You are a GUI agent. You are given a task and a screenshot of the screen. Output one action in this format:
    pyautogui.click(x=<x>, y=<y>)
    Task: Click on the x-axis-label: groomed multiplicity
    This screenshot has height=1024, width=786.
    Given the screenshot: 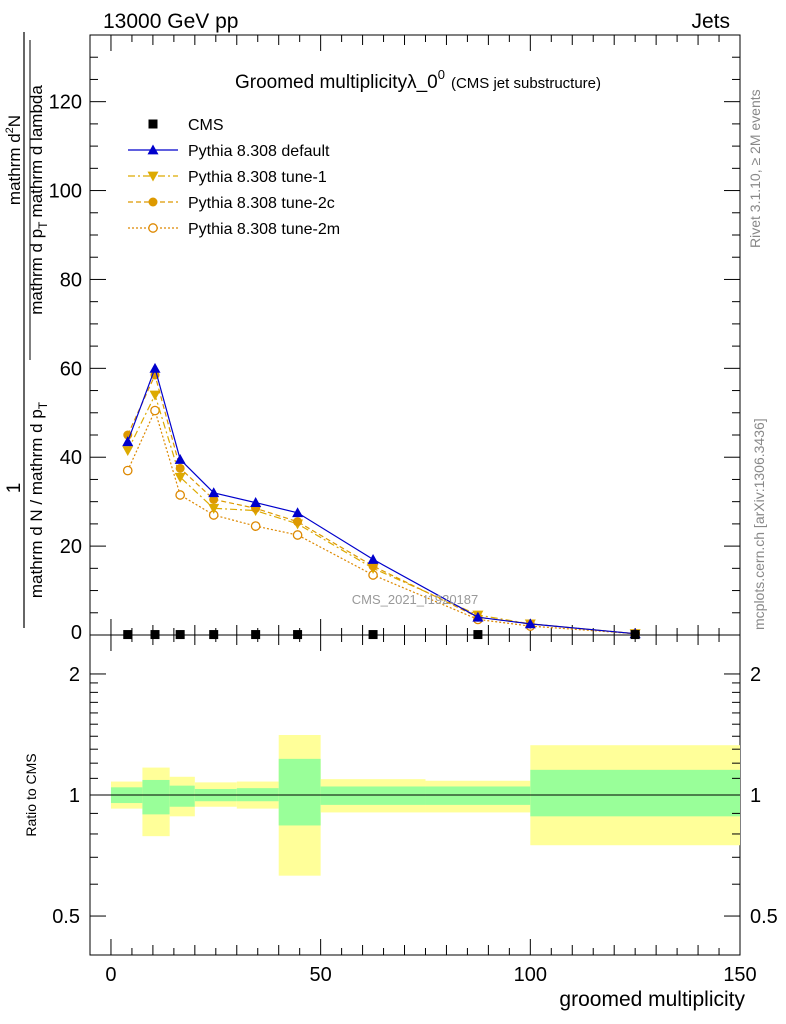 What is the action you would take?
    pyautogui.click(x=652, y=999)
    